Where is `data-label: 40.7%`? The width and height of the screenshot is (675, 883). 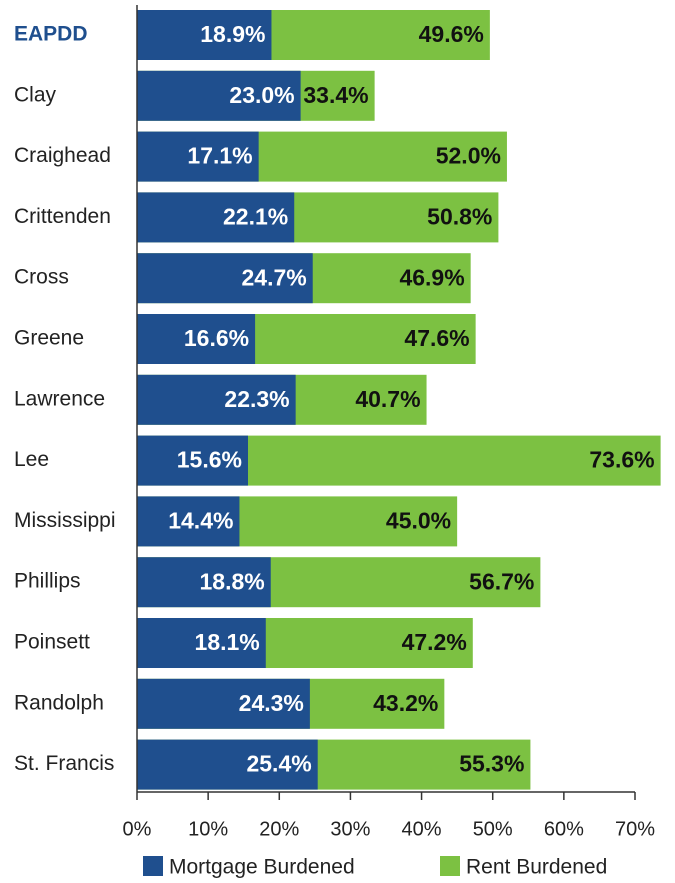 data-label: 40.7% is located at coordinates (387, 399).